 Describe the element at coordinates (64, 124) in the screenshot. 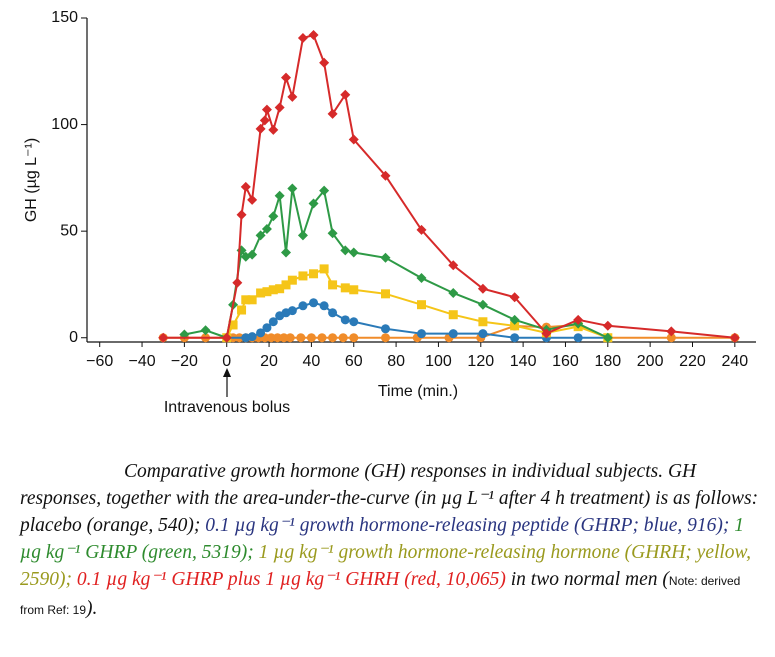

I see `y-tick-label: 100` at that location.